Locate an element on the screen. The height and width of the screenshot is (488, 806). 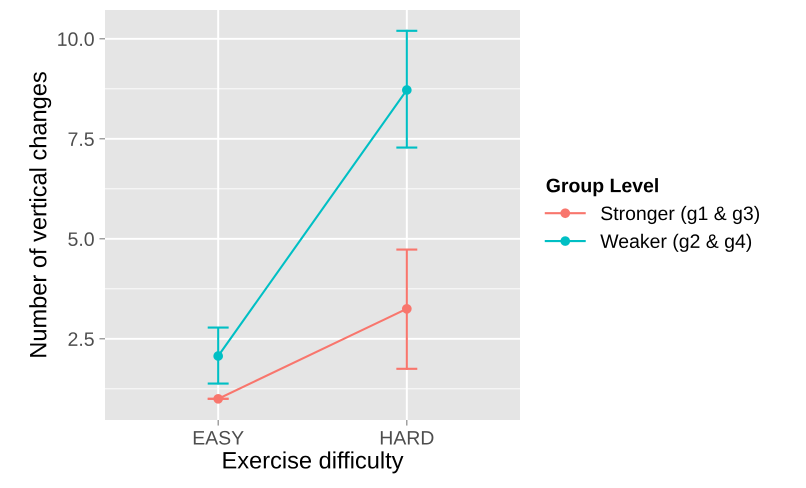
legend-label: Weaker (g2 & g4) is located at coordinates (676, 243).